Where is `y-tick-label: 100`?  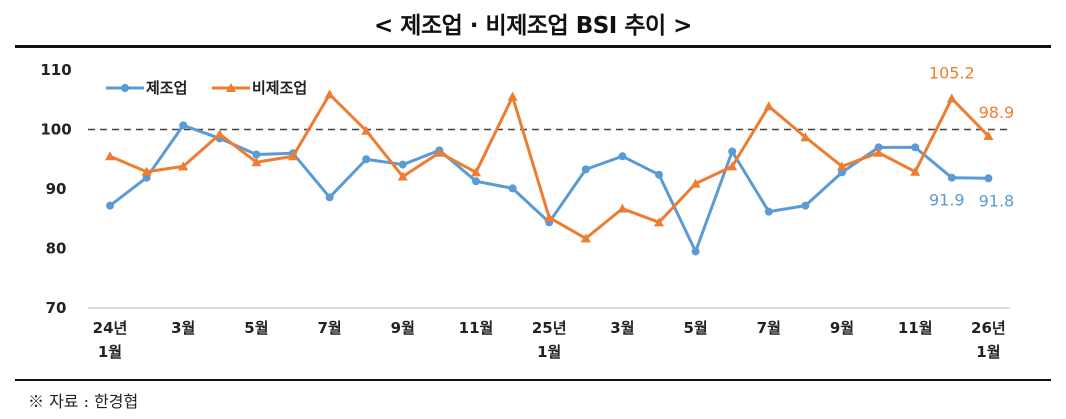 y-tick-label: 100 is located at coordinates (55, 130).